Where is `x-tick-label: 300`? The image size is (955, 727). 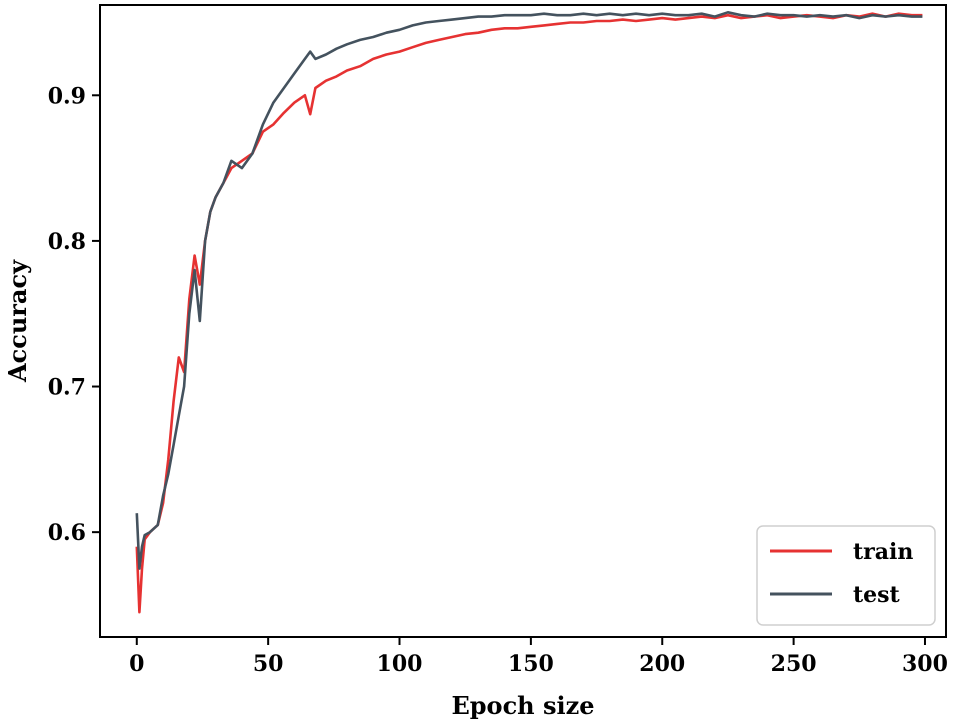 x-tick-label: 300 is located at coordinates (925, 664).